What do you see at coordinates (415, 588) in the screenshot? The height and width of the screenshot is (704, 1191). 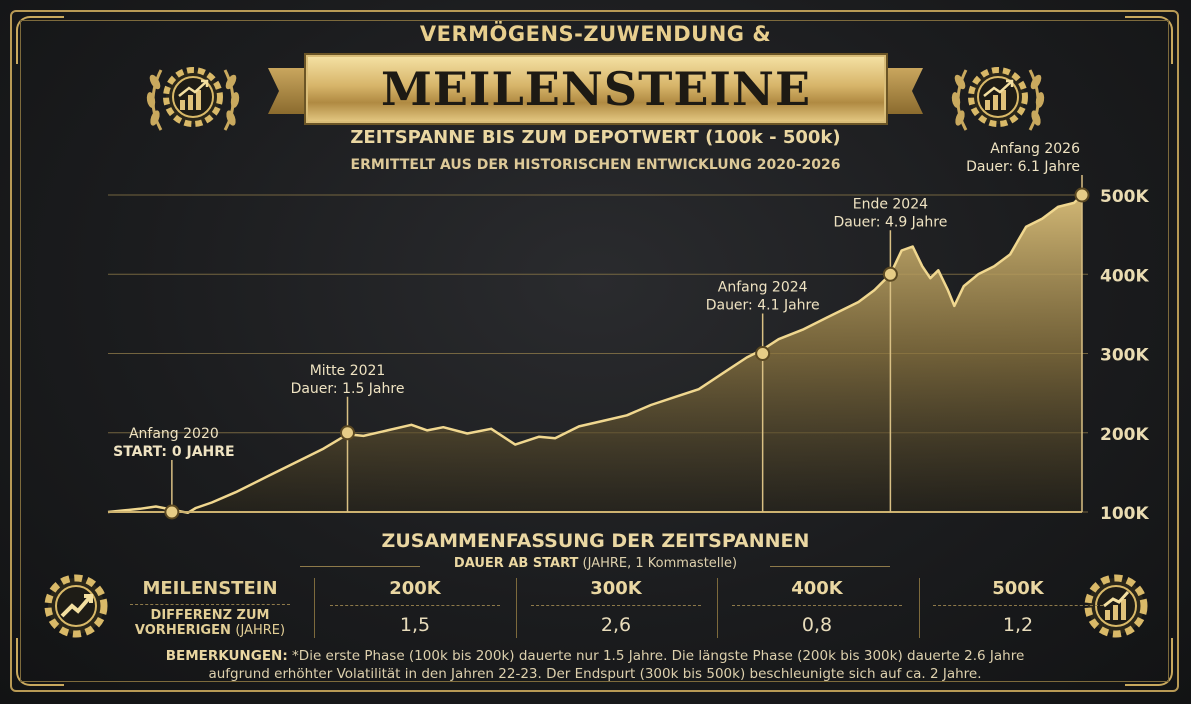 I see `milestone-value: 200K` at bounding box center [415, 588].